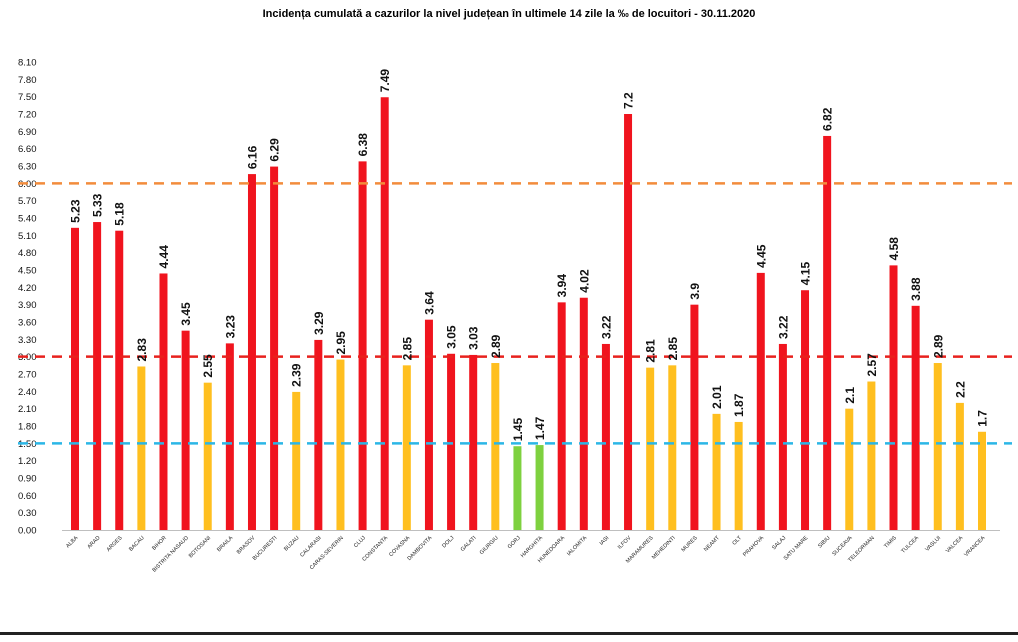  Describe the element at coordinates (27, 479) in the screenshot. I see `y-tick-label: 0.90` at that location.